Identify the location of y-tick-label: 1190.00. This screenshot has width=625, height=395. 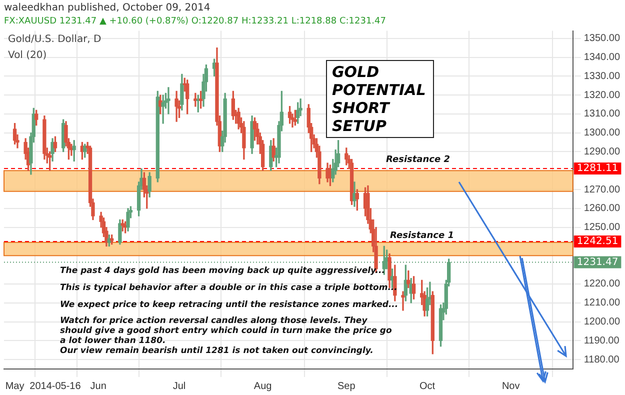
(602, 340).